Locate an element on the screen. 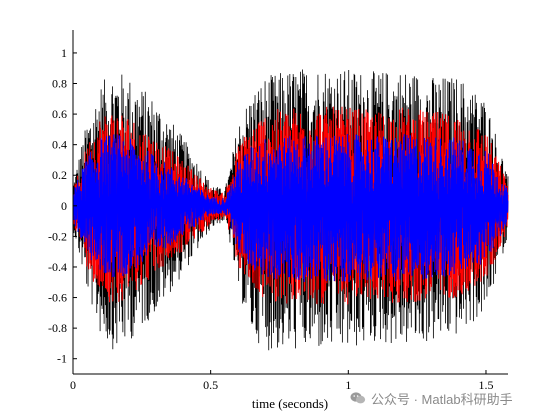 The height and width of the screenshot is (420, 560). x-axis-label: time (seconds) is located at coordinates (290, 403).